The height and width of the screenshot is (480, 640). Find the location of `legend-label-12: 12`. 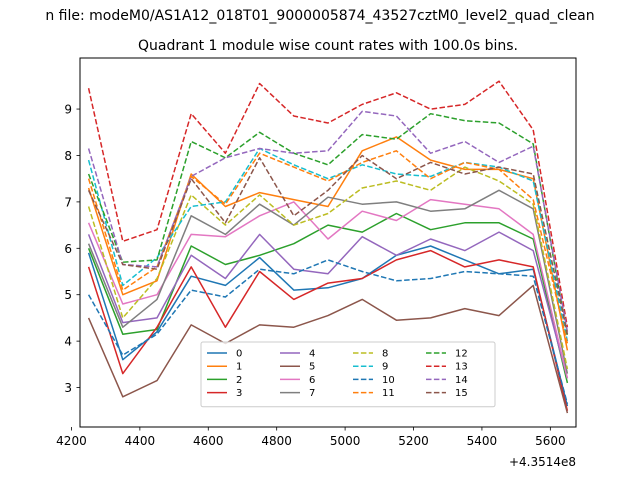

legend-label-12: 12 is located at coordinates (461, 354).